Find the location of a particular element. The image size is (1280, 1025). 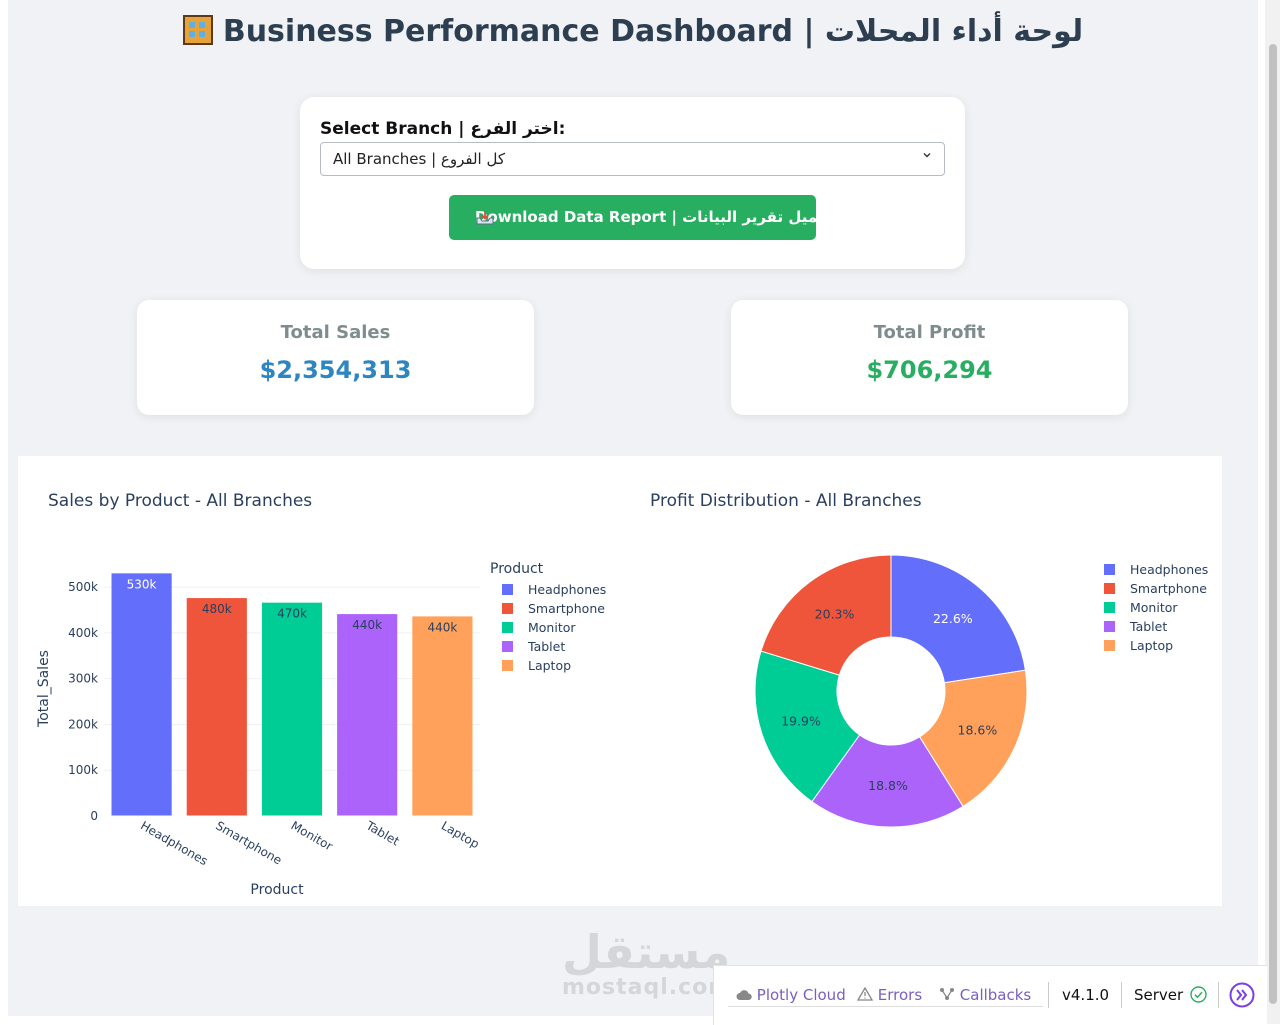

watermark-arabic: مستقل is located at coordinates (646, 952).